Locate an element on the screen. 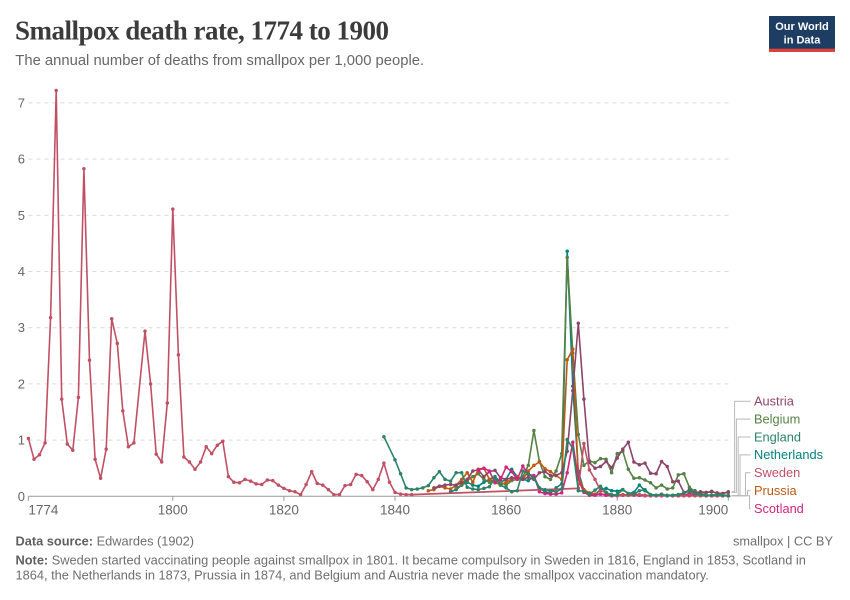  svg-text: 1820 is located at coordinates (284, 510).